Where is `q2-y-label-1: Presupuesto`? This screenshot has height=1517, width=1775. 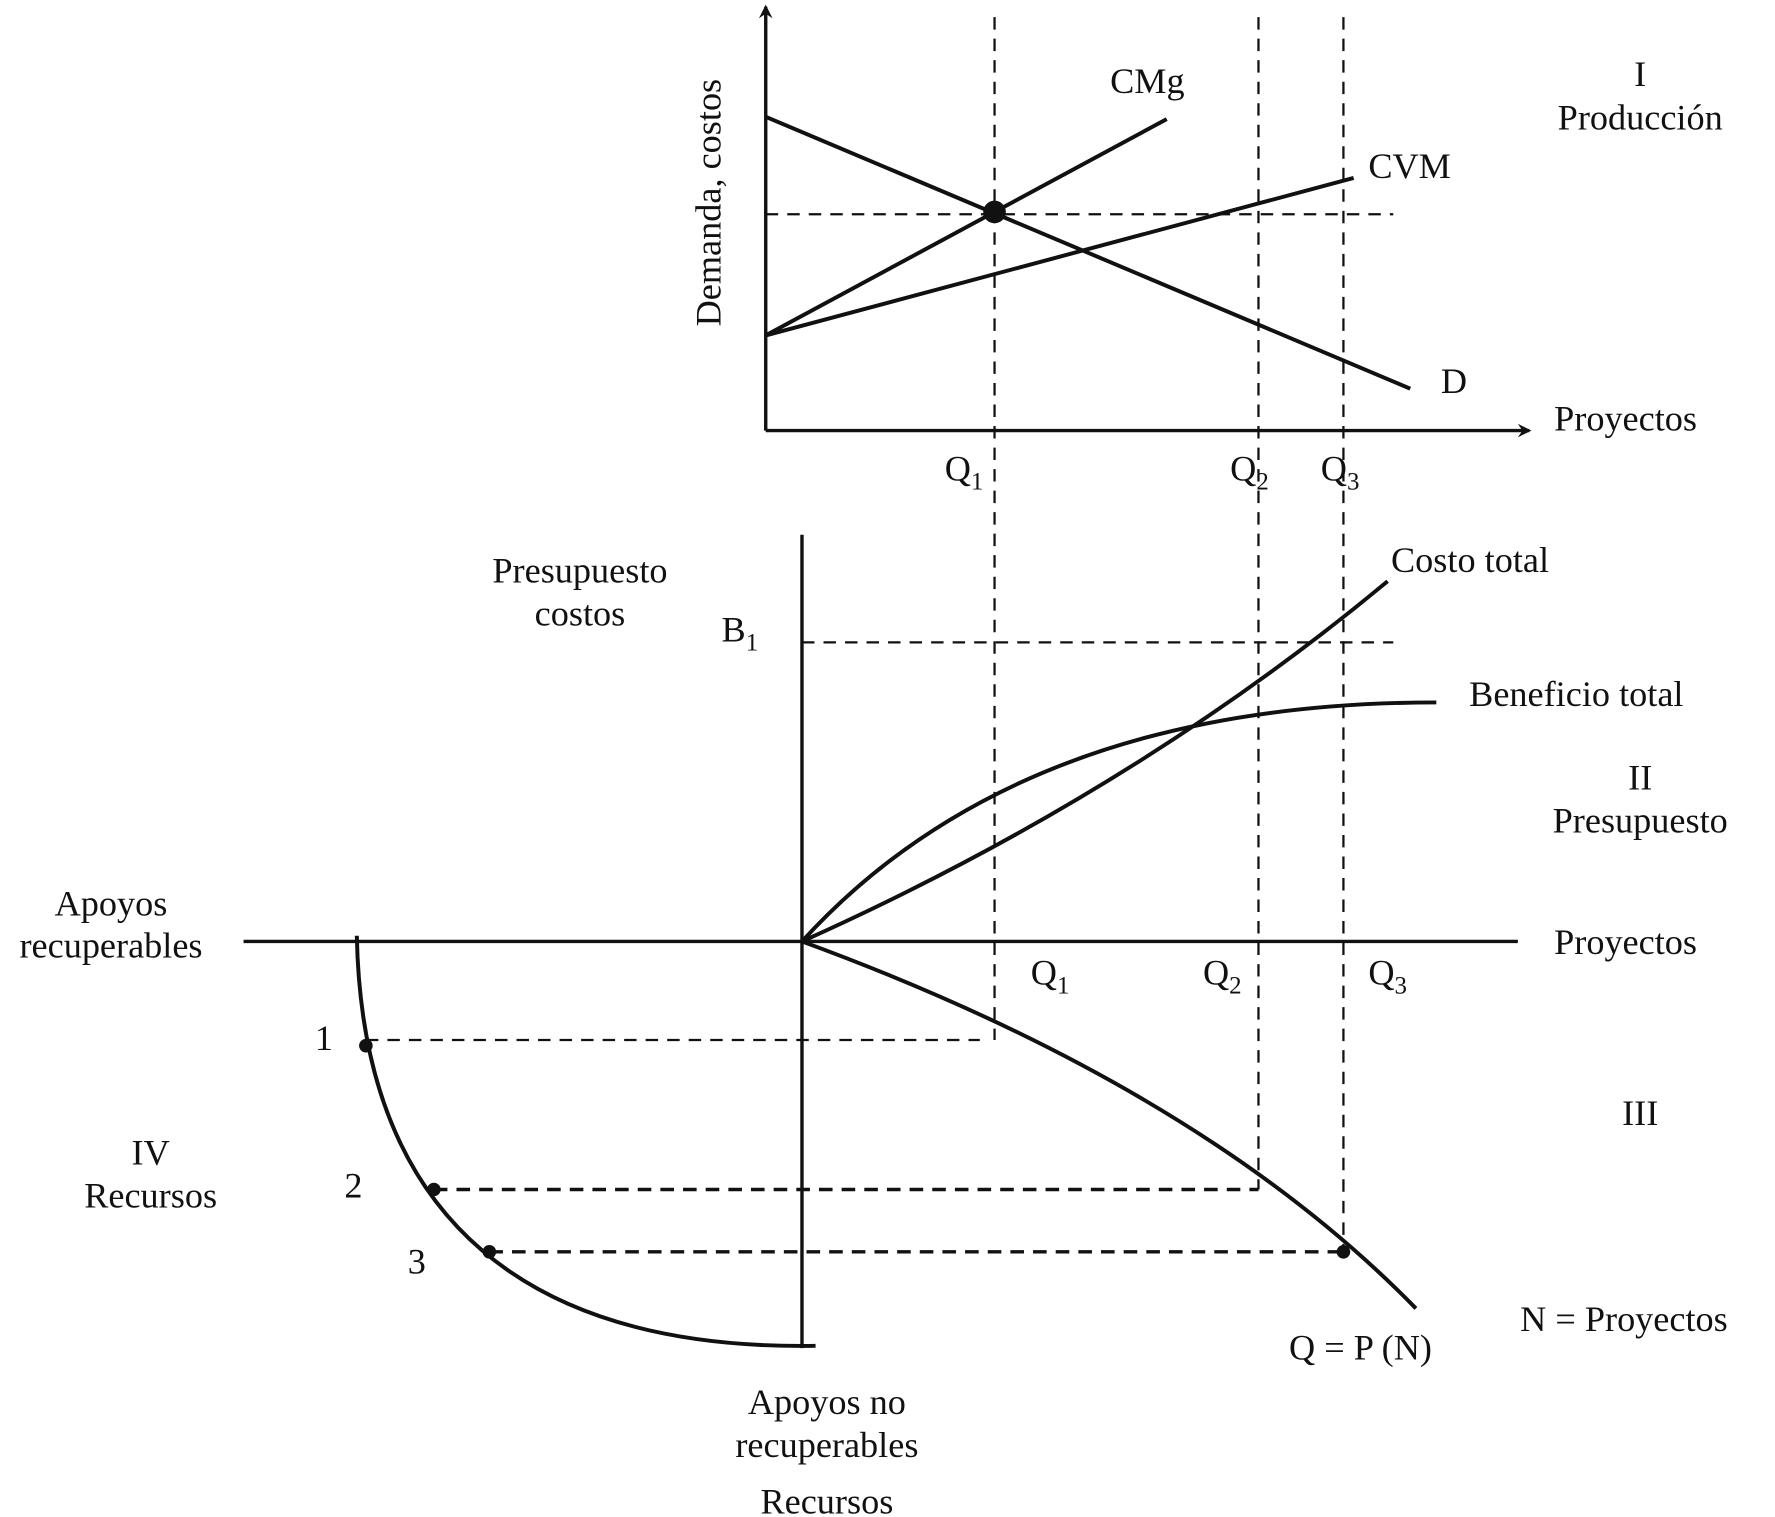 q2-y-label-1: Presupuesto is located at coordinates (579, 570).